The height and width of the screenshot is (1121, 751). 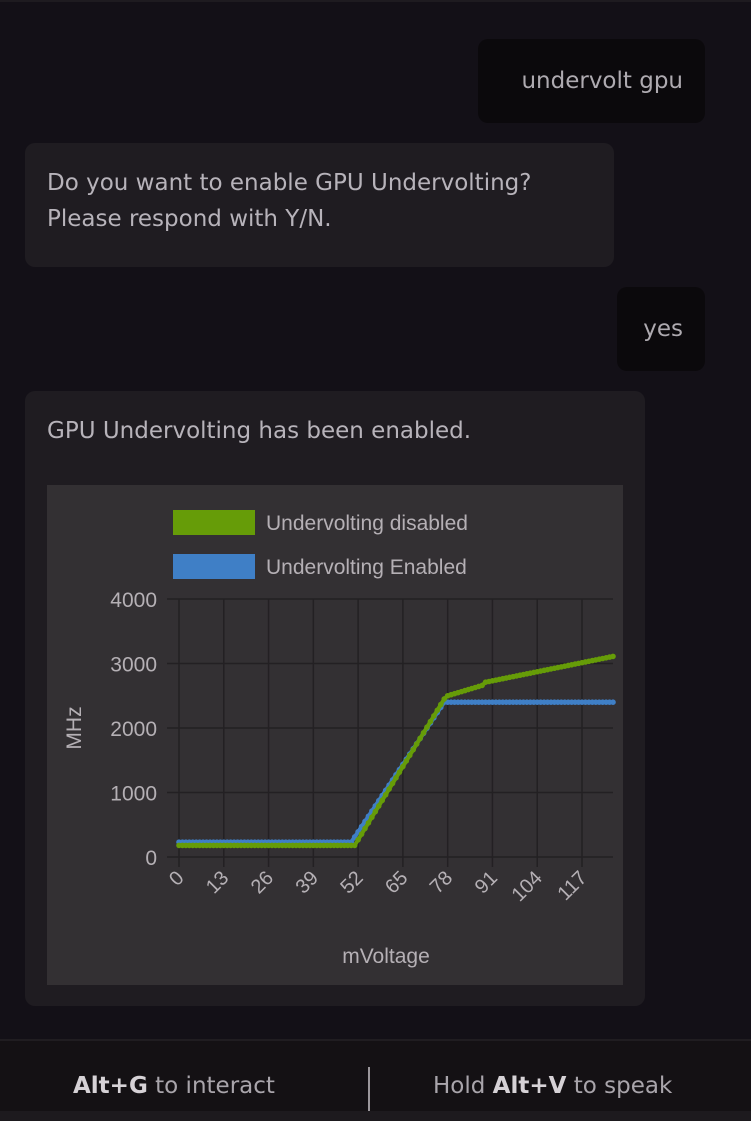 I want to click on speak-hint: Hold Alt+V to speak, so click(x=552, y=1086).